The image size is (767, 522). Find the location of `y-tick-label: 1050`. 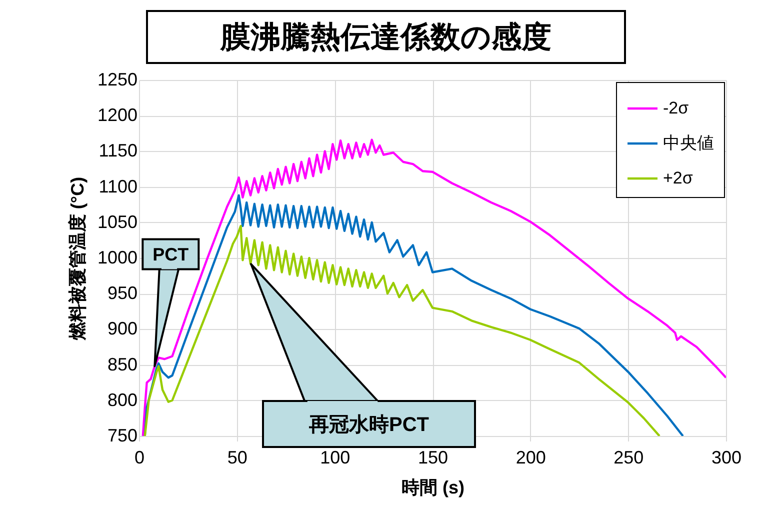

y-tick-label: 1050 is located at coordinates (117, 222).